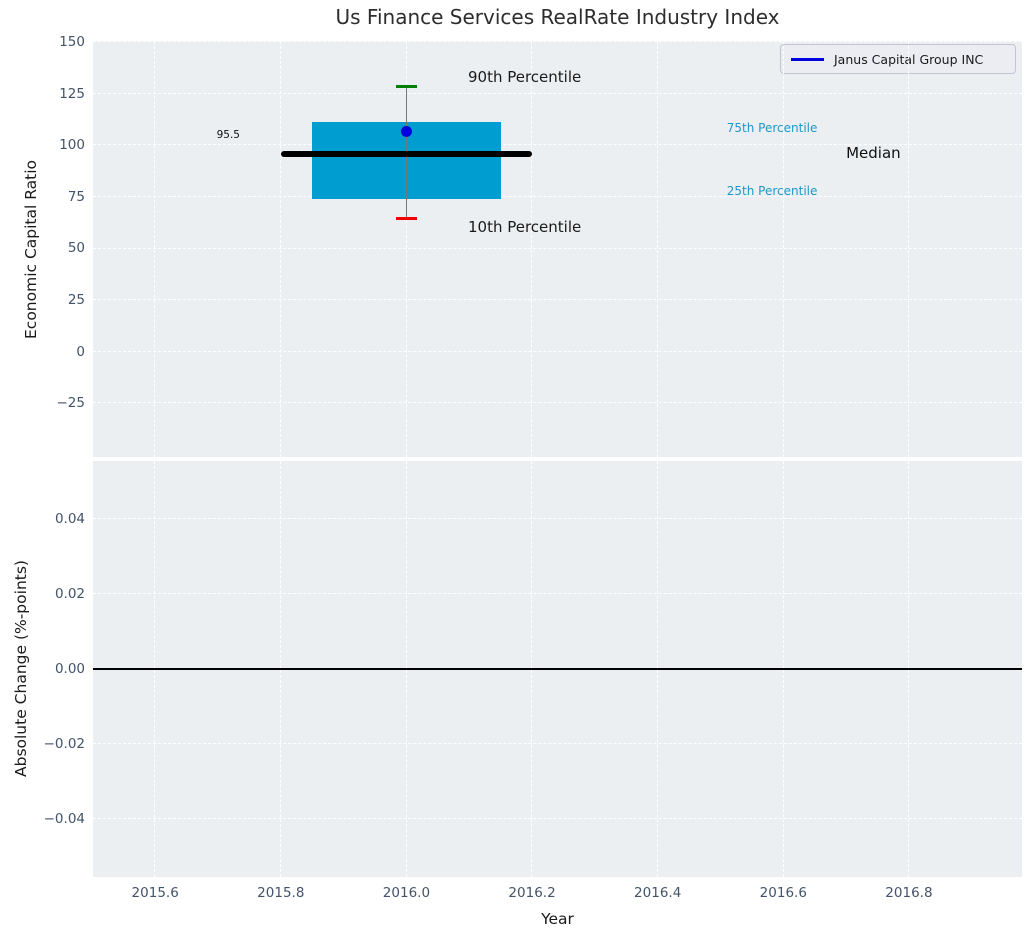  What do you see at coordinates (71, 403) in the screenshot?
I see `y-tick-label: −25` at bounding box center [71, 403].